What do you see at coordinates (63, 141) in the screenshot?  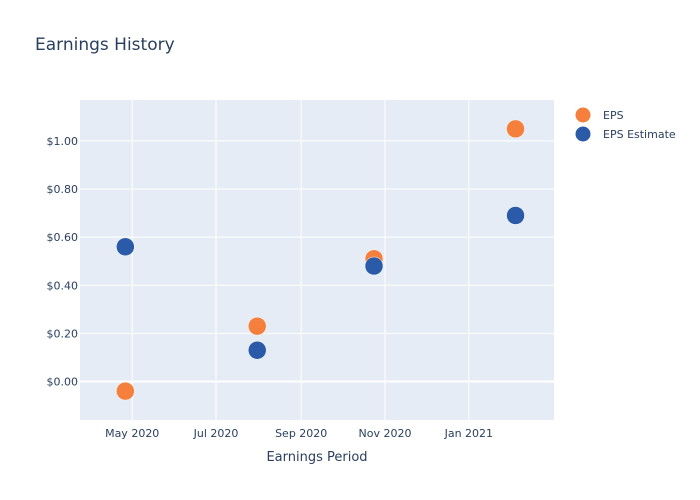 I see `y-tick-label: $1.00` at bounding box center [63, 141].